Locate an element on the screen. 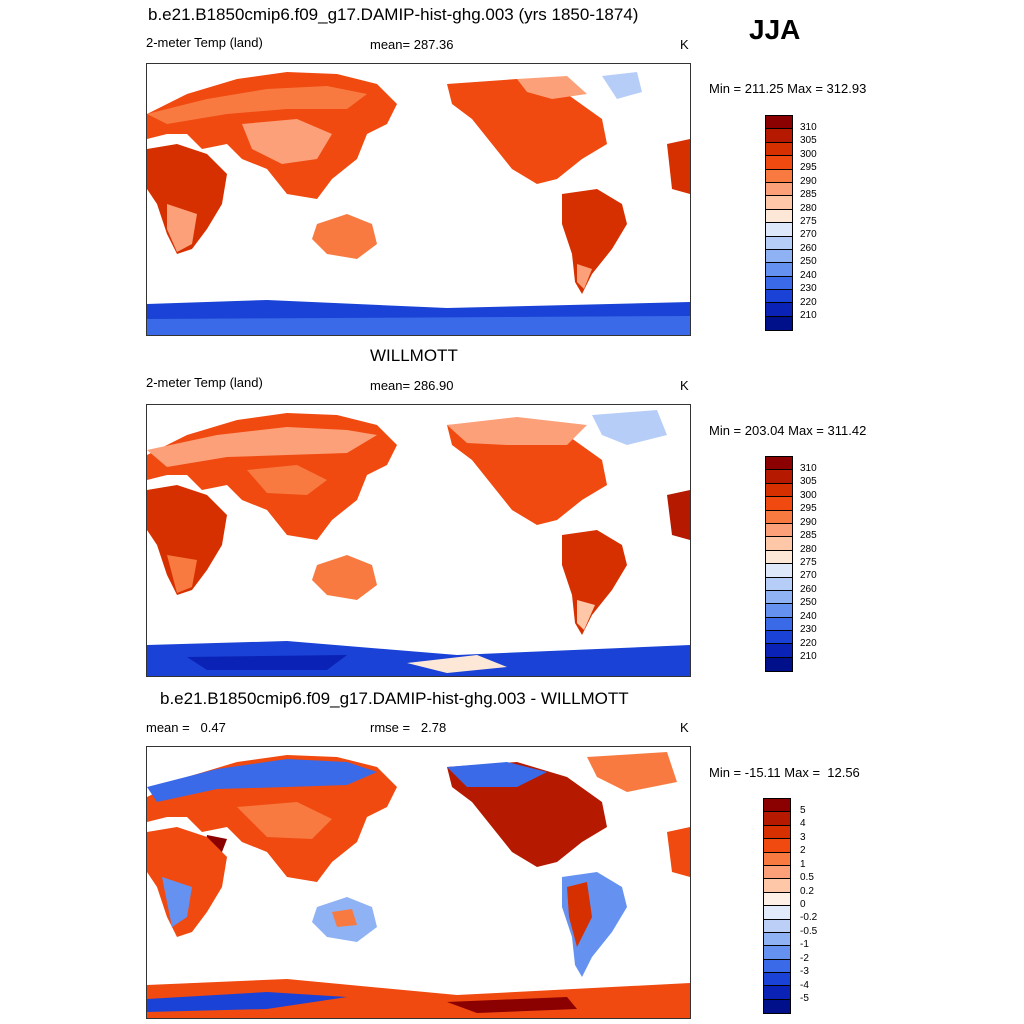  panel2-land-antarctica is located at coordinates (418, 658).